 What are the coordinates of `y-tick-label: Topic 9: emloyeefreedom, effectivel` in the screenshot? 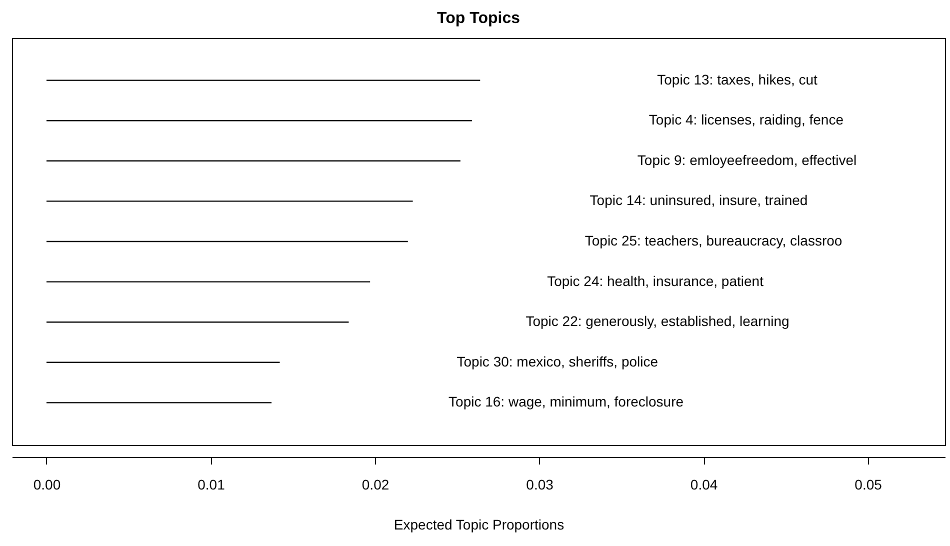 It's located at (747, 160).